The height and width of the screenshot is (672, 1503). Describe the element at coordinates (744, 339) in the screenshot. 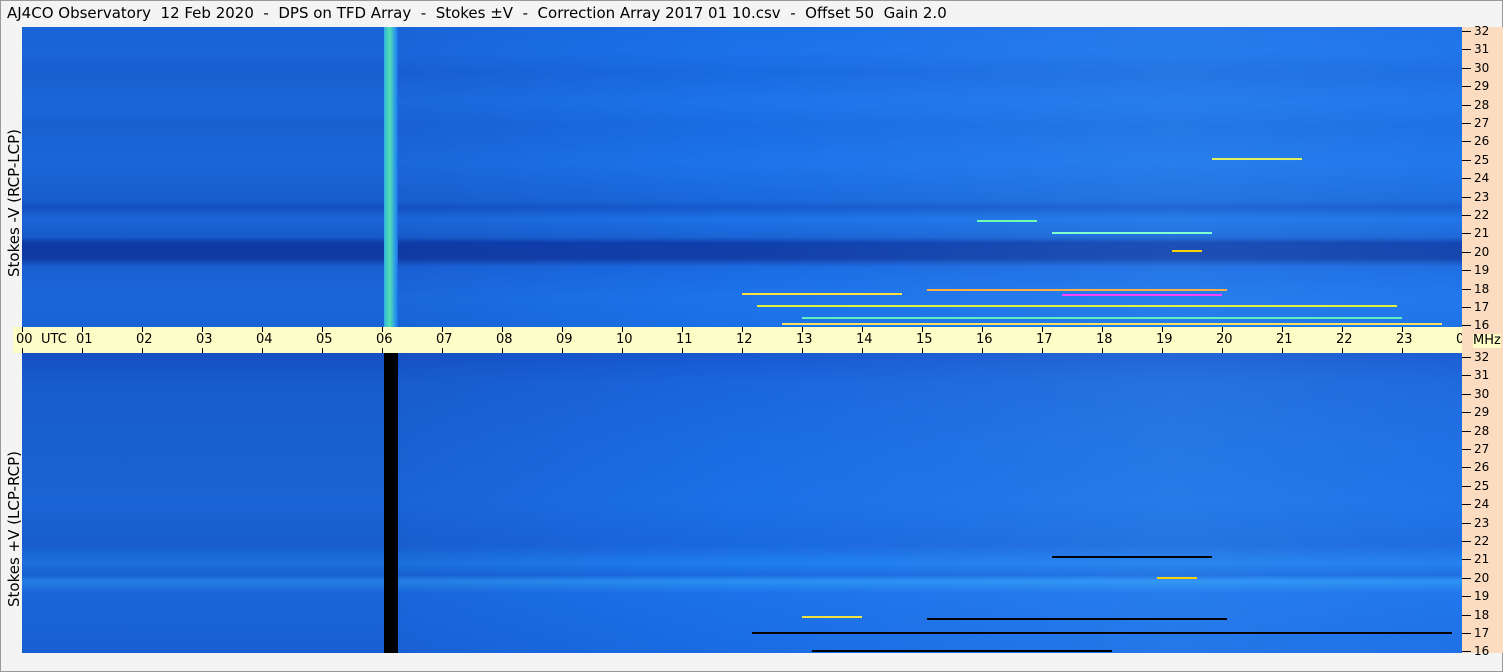

I see `time-tick-label: 12` at that location.